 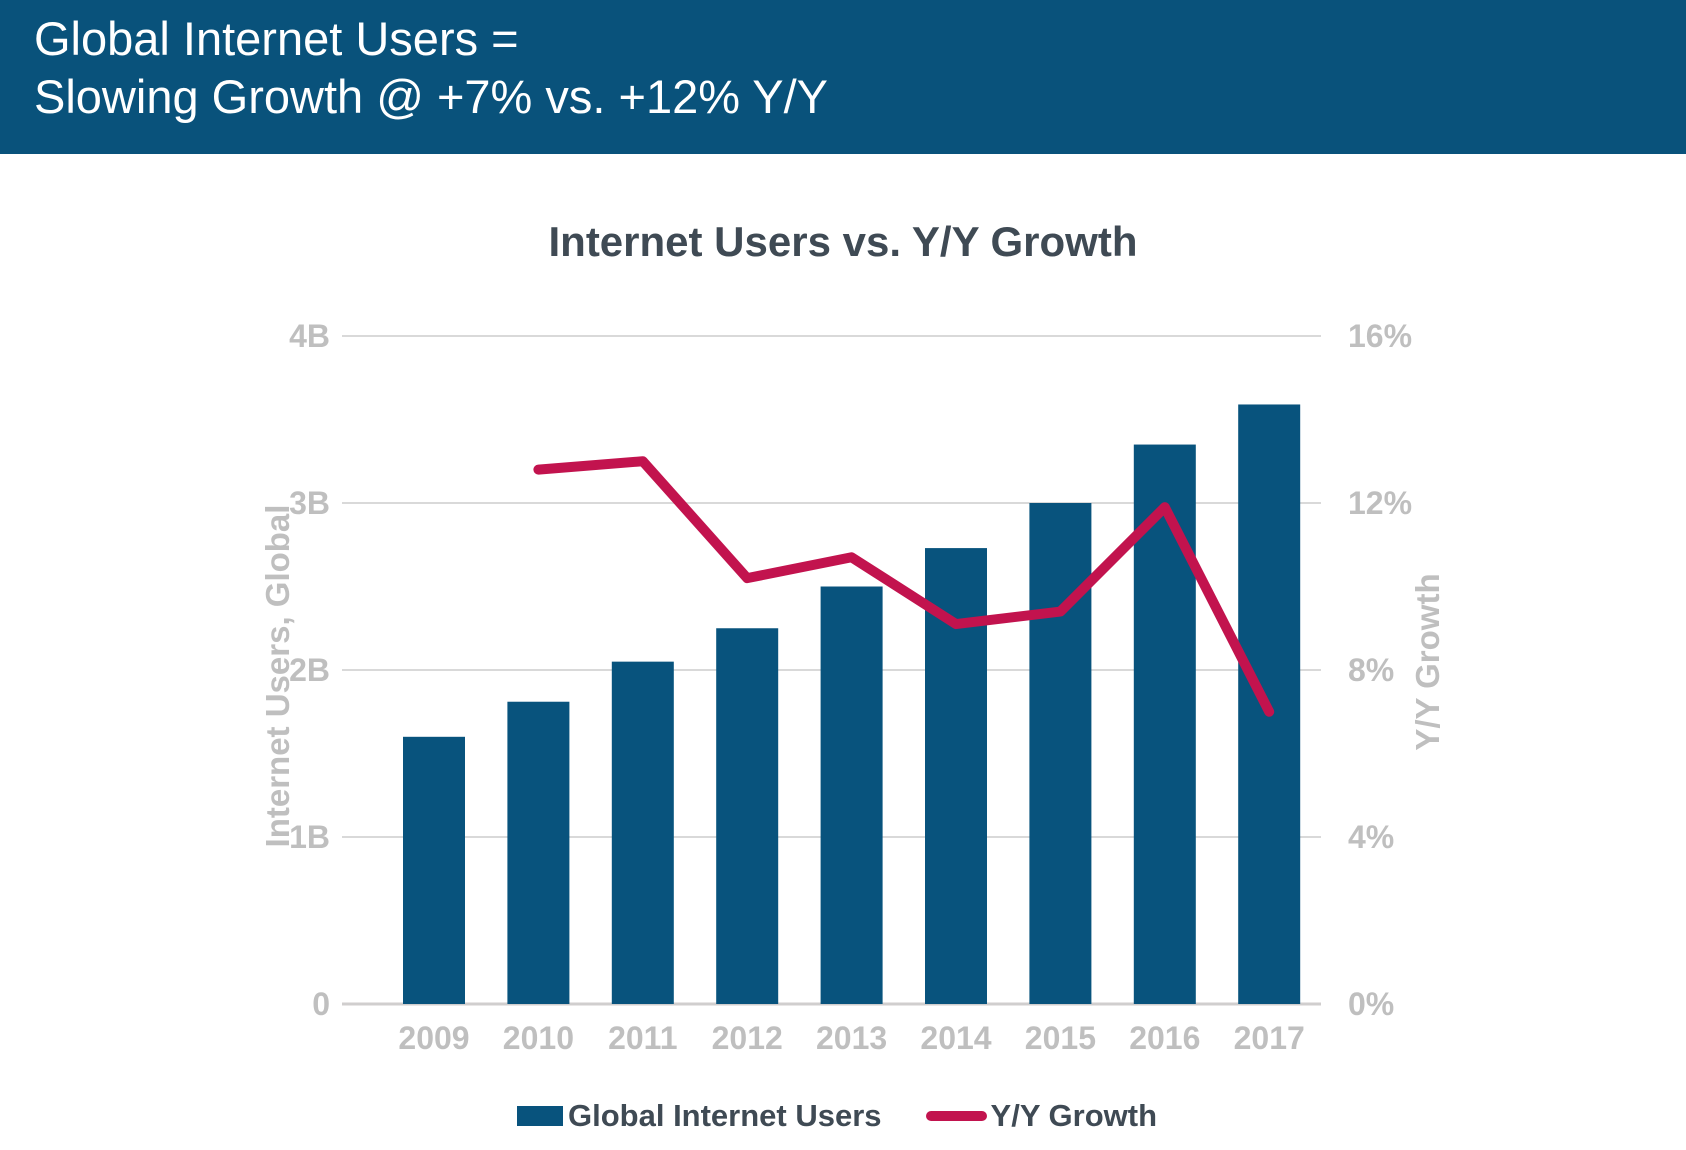 I want to click on y-axis-title-left: Internet Users, Global, so click(x=277, y=676).